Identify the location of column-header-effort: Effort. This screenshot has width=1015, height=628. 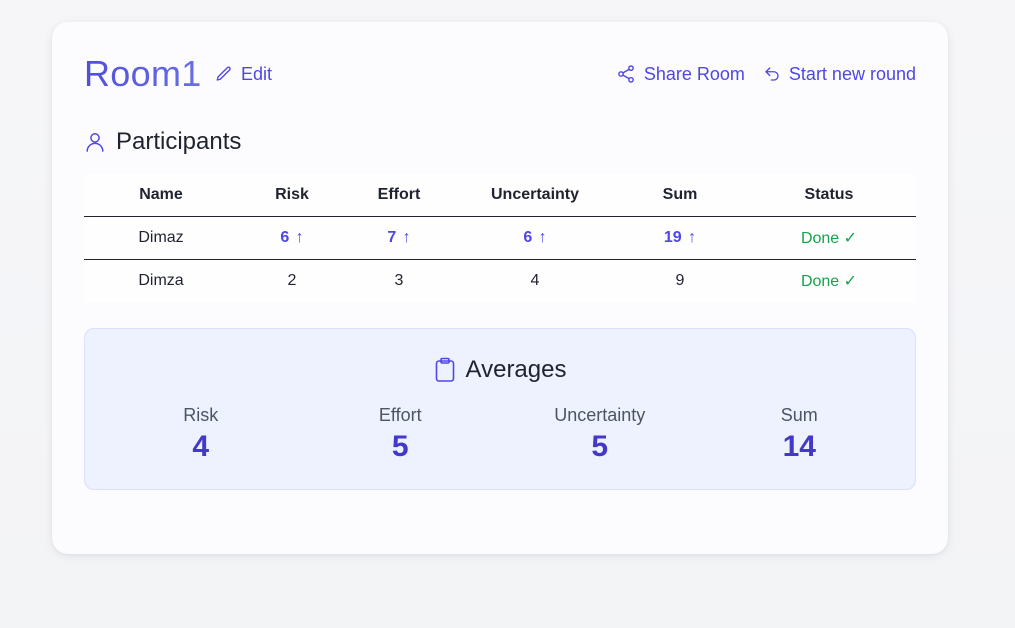
(399, 195).